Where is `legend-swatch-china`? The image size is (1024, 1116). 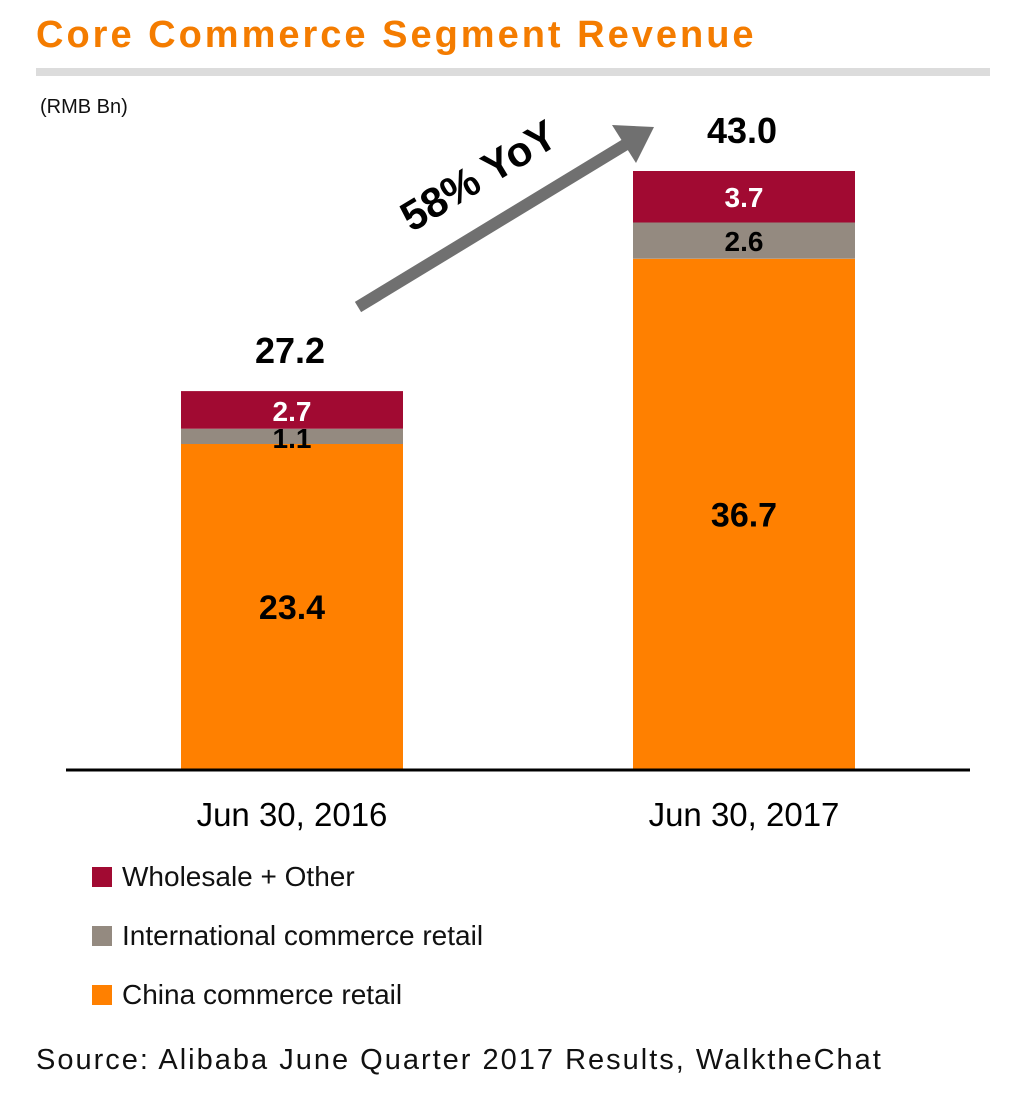 legend-swatch-china is located at coordinates (102, 995).